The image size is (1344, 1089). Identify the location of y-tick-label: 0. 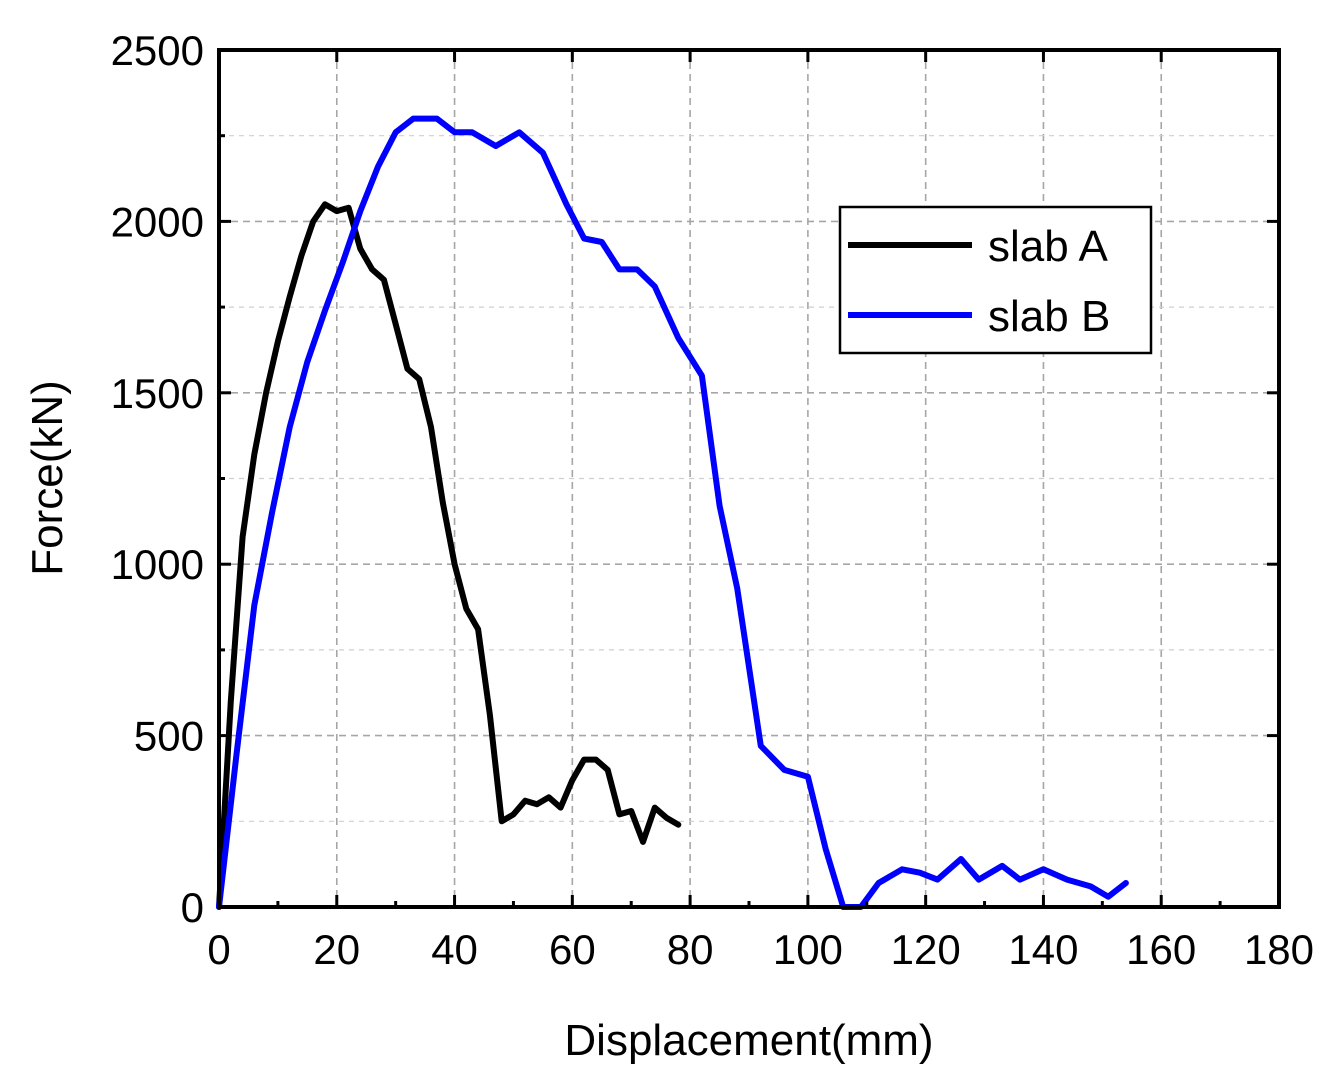
(192, 907).